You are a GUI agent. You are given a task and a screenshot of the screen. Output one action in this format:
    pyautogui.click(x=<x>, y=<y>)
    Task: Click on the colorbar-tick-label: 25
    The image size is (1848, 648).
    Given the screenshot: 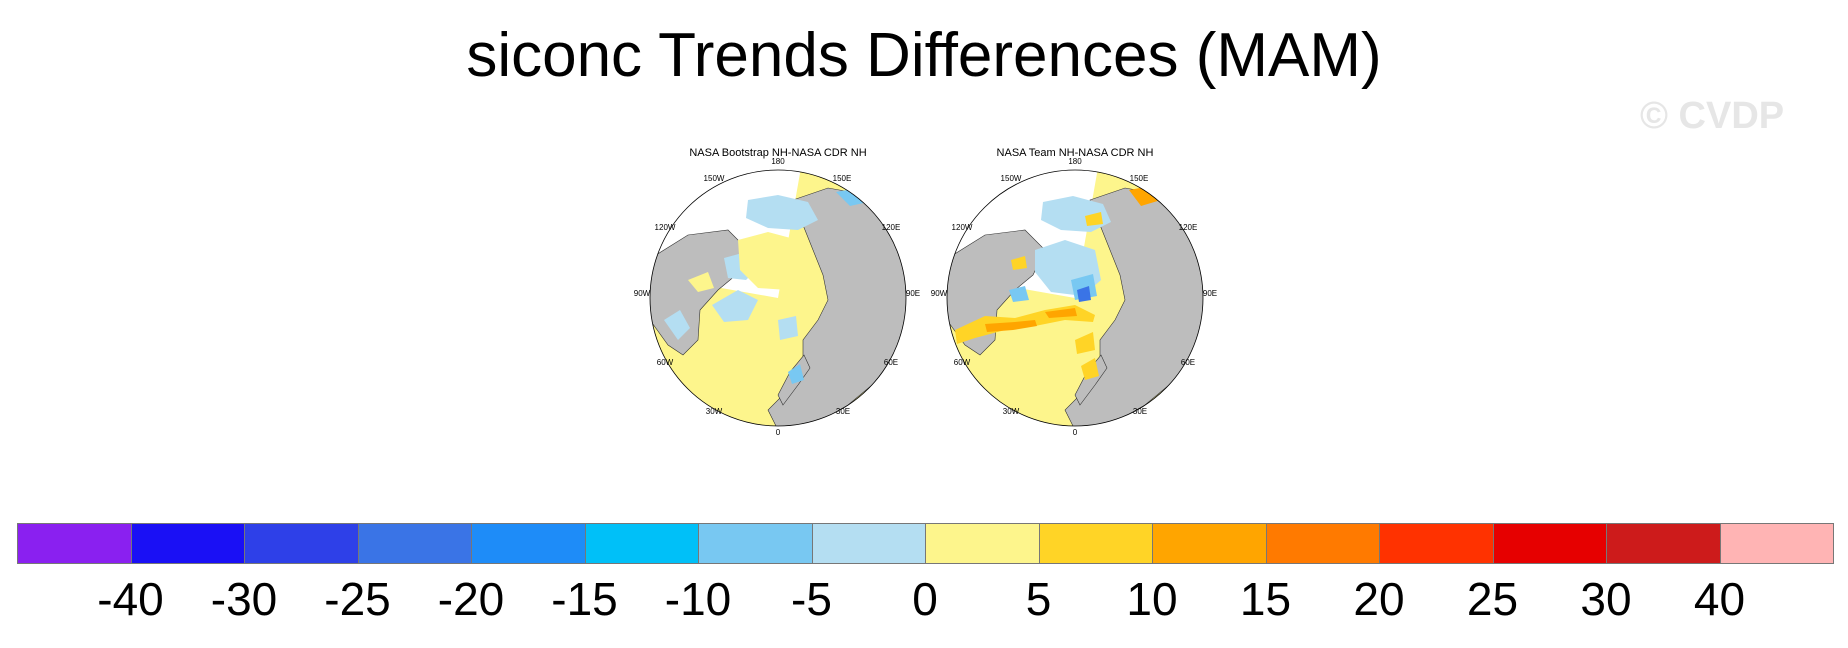 What is the action you would take?
    pyautogui.click(x=1492, y=599)
    